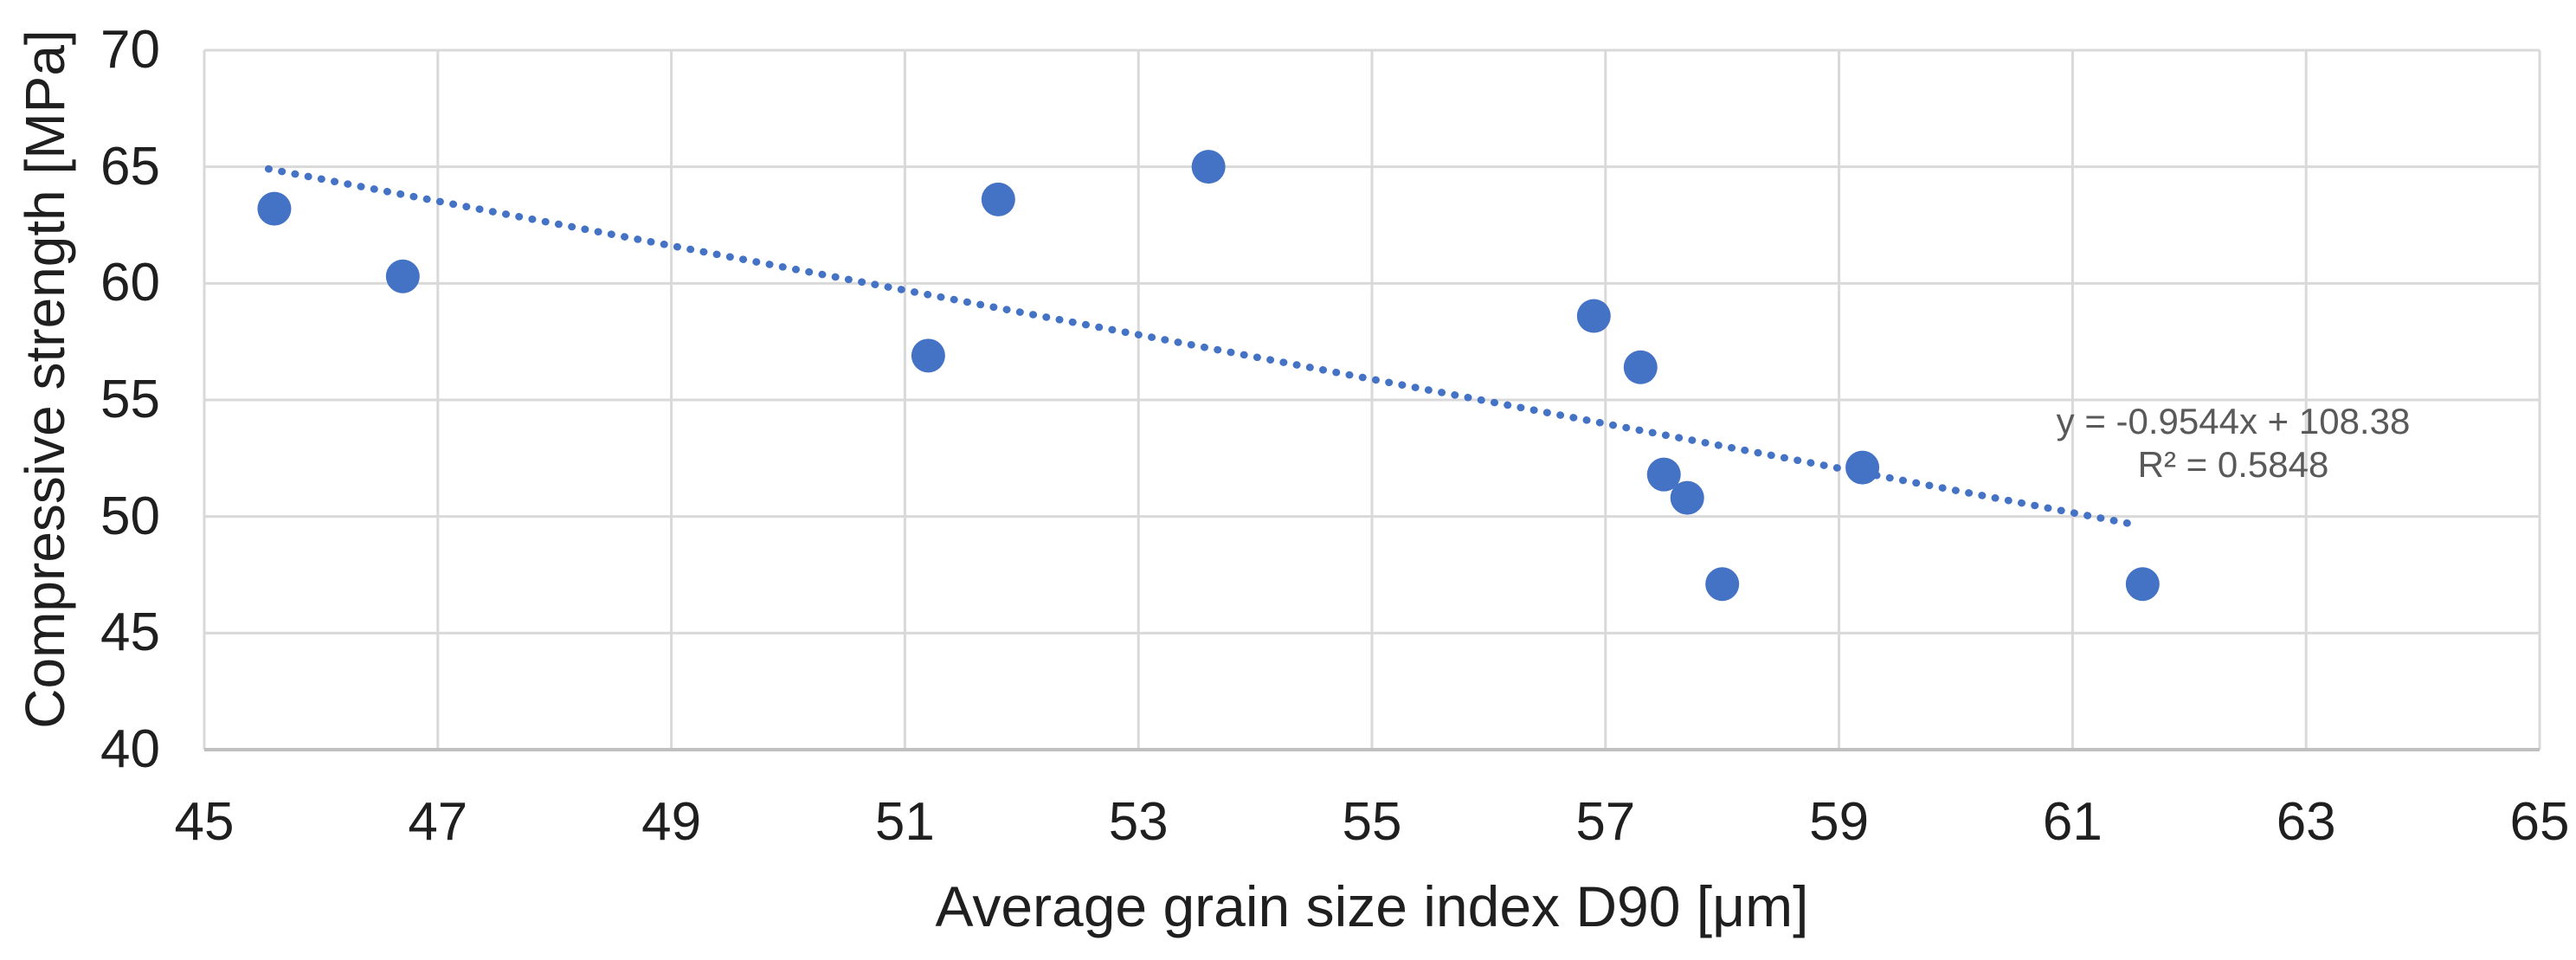 The height and width of the screenshot is (960, 2576). Describe the element at coordinates (1372, 906) in the screenshot. I see `x-axis-title: Average grain size index D90 [μm]` at that location.